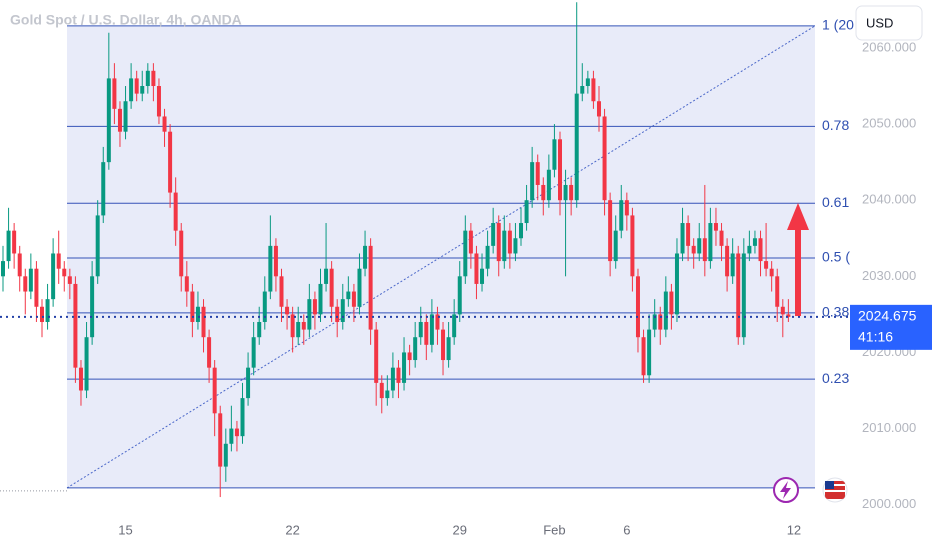  What do you see at coordinates (875, 337) in the screenshot?
I see `countdown-label: 41:16` at bounding box center [875, 337].